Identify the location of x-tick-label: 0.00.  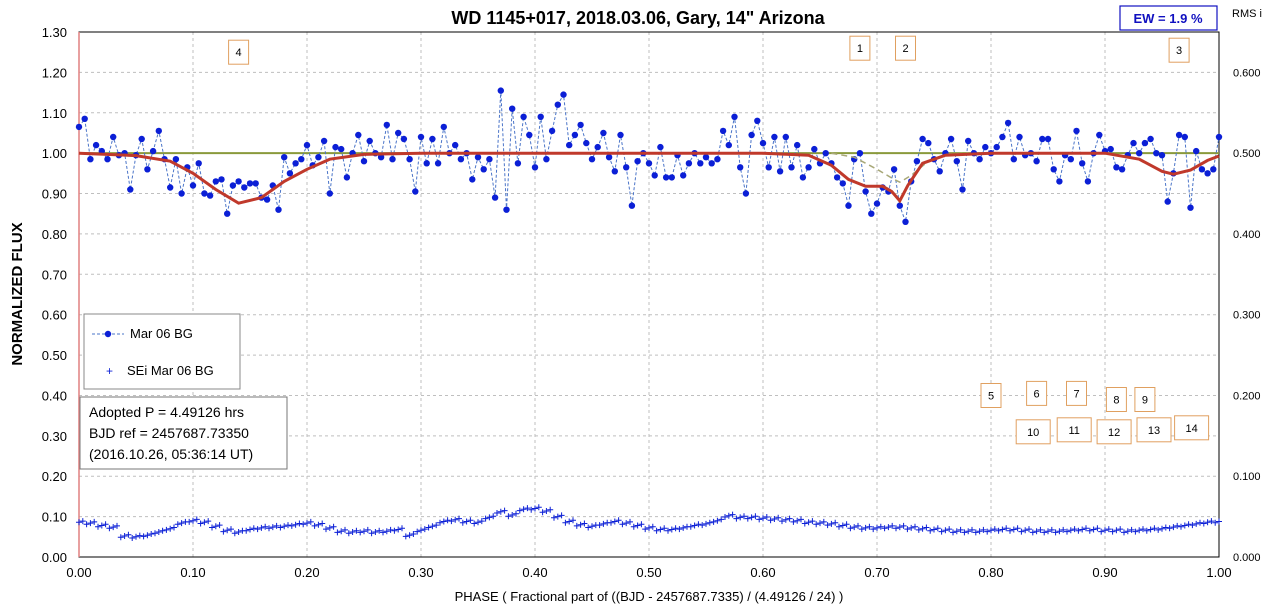
(78, 572).